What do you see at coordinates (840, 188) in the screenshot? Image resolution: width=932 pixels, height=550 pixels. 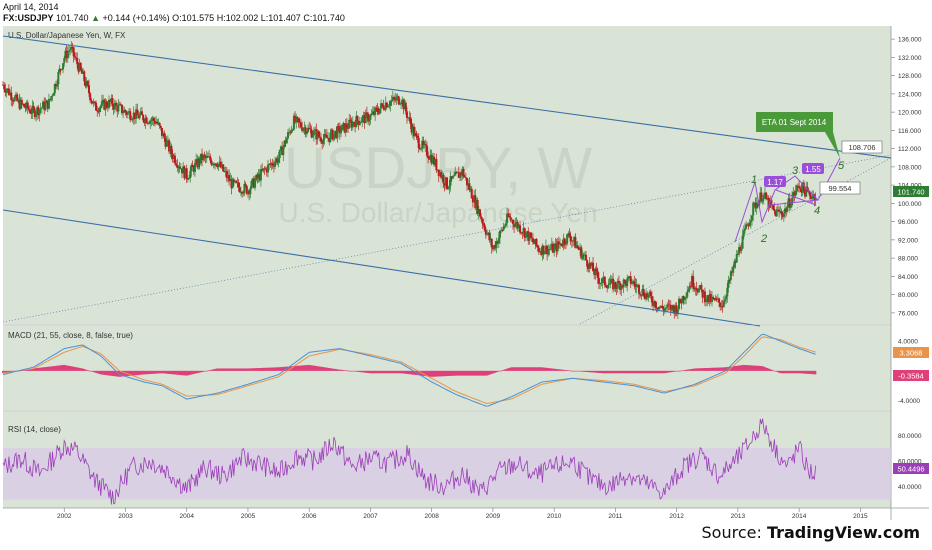 I see `support-label-box` at bounding box center [840, 188].